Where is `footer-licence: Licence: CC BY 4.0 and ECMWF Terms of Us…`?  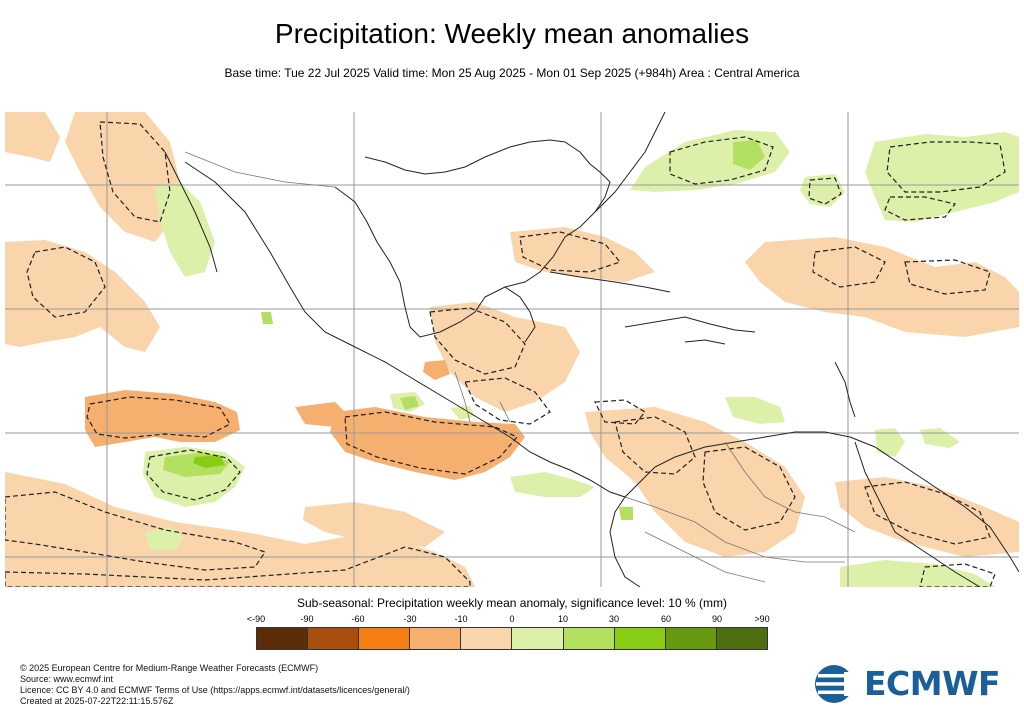 footer-licence: Licence: CC BY 4.0 and ECMWF Terms of Us… is located at coordinates (215, 690).